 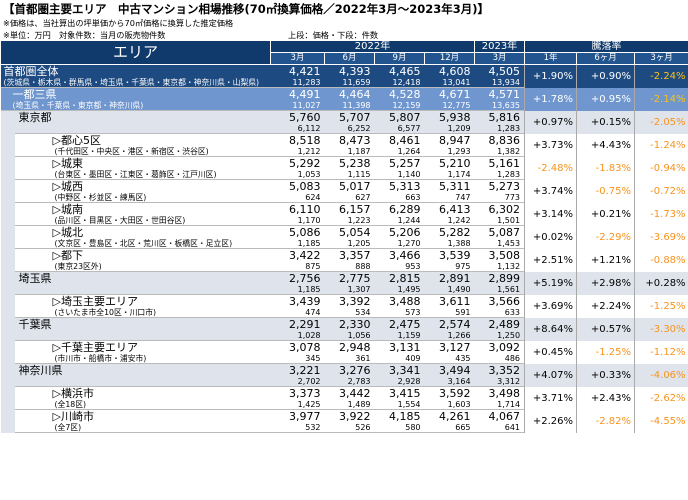 What do you see at coordinates (349, 278) in the screenshot?
I see `price-cell: 2,775` at bounding box center [349, 278].